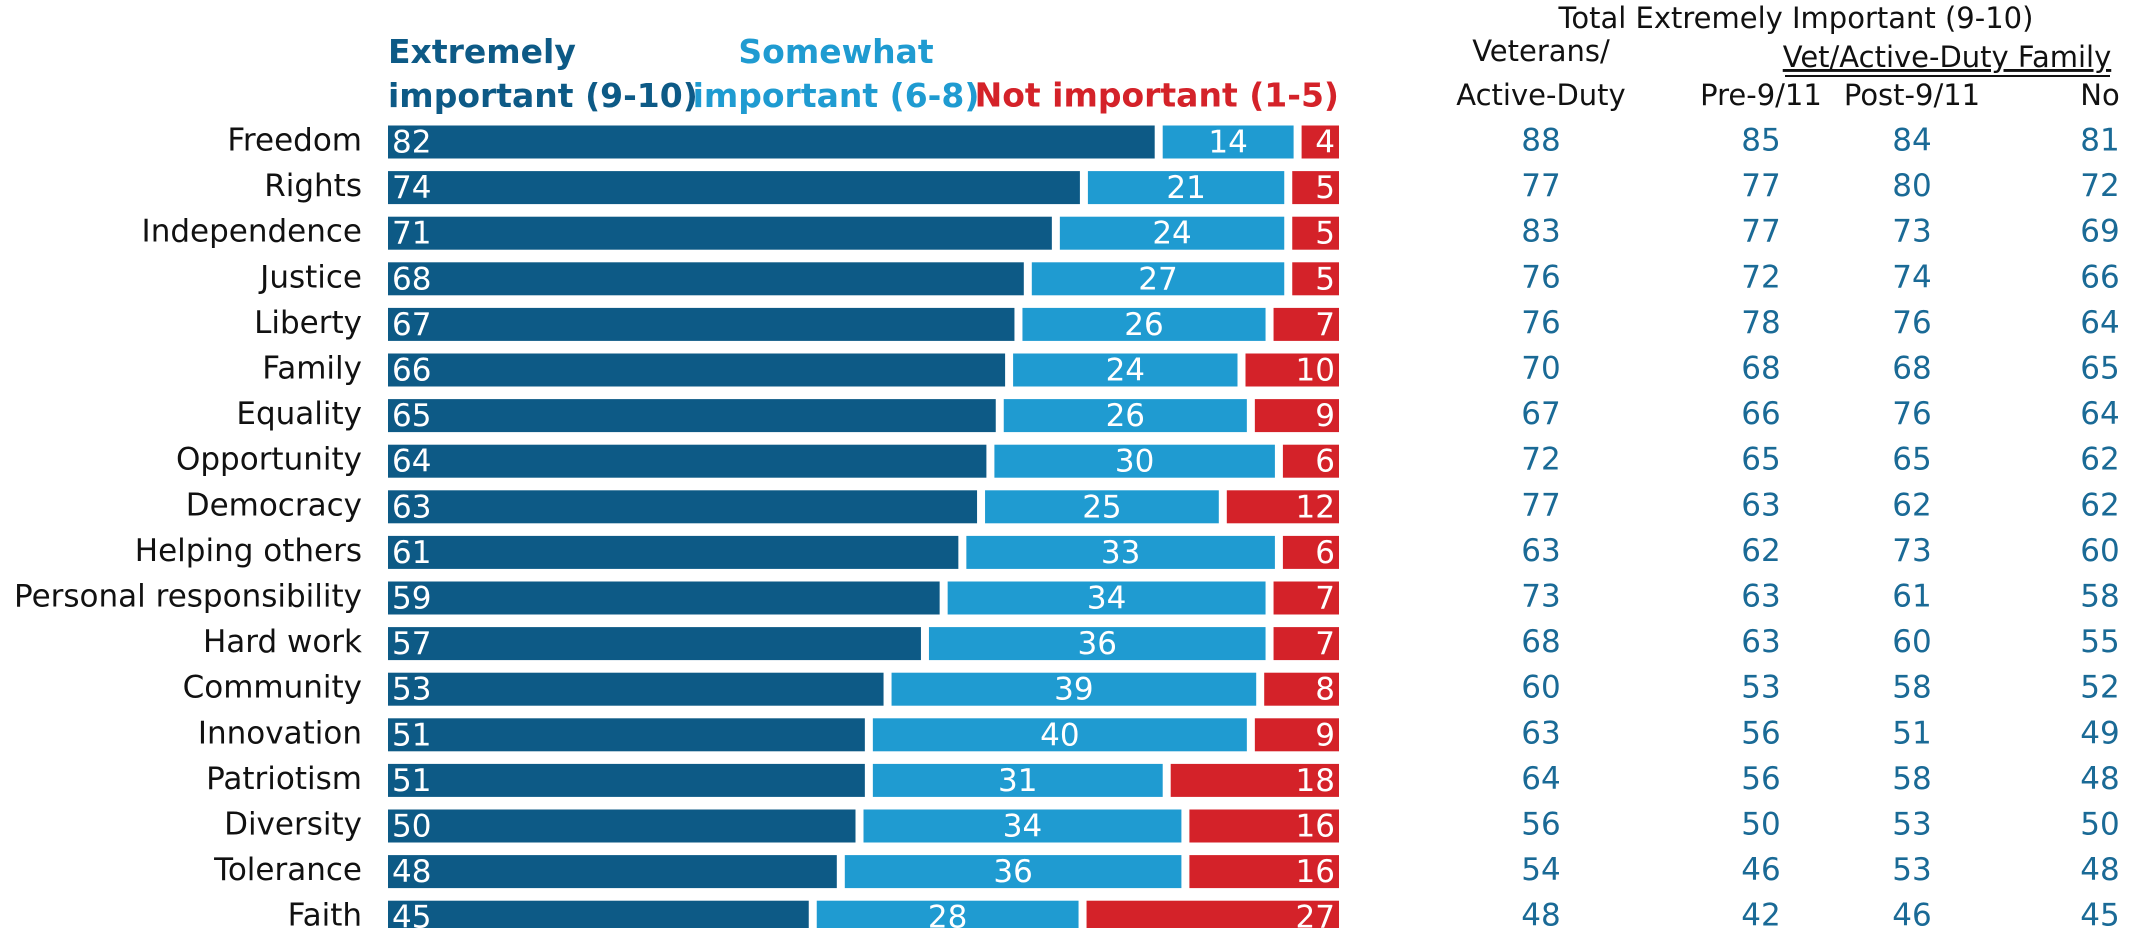  I want to click on value-label: 36, so click(1012, 872).